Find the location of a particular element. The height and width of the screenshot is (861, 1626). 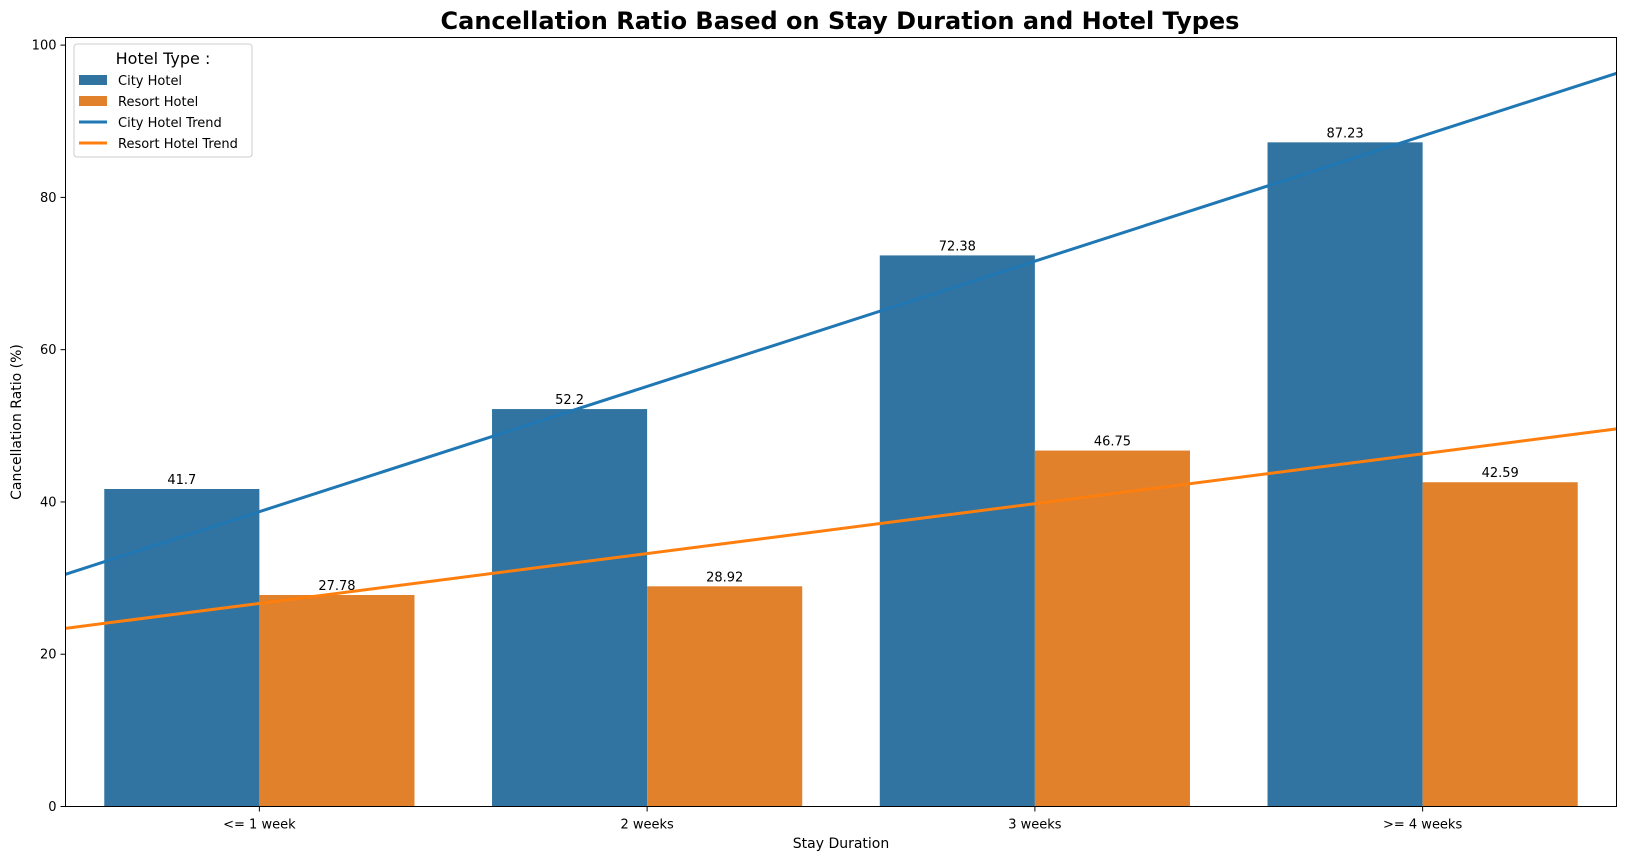

legend-label: Resort Hotel is located at coordinates (158, 102).